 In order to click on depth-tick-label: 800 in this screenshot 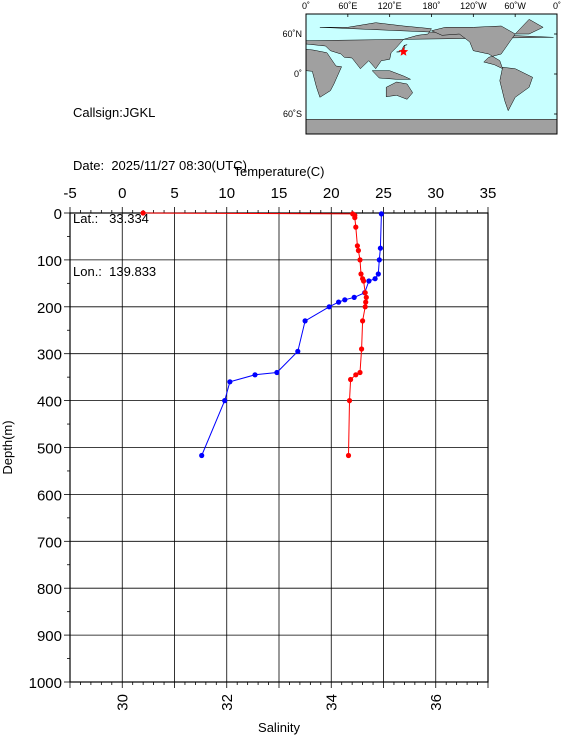, I will do `click(49, 589)`.